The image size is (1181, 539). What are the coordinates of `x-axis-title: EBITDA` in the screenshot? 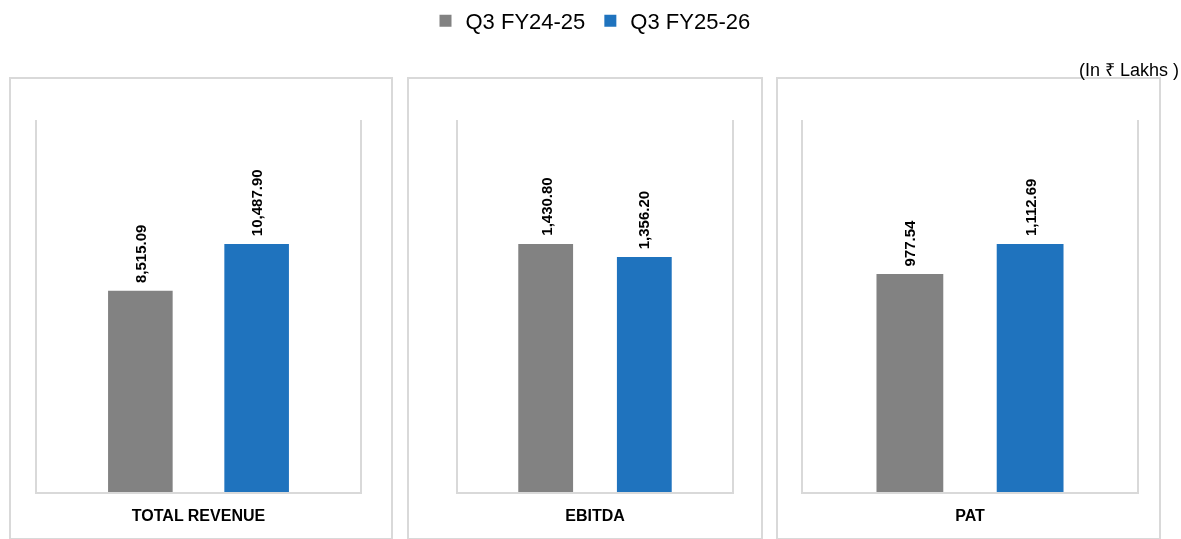 It's located at (595, 515).